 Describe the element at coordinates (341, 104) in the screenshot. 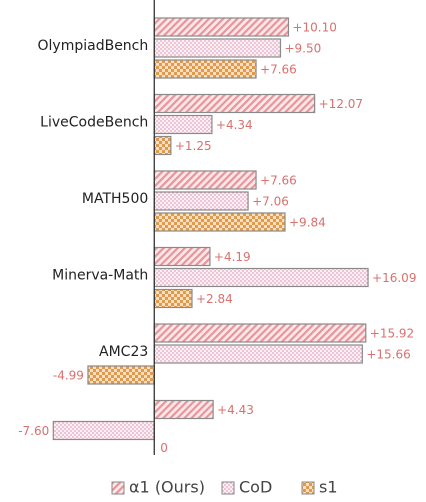

I see `value-label: +12.07` at that location.